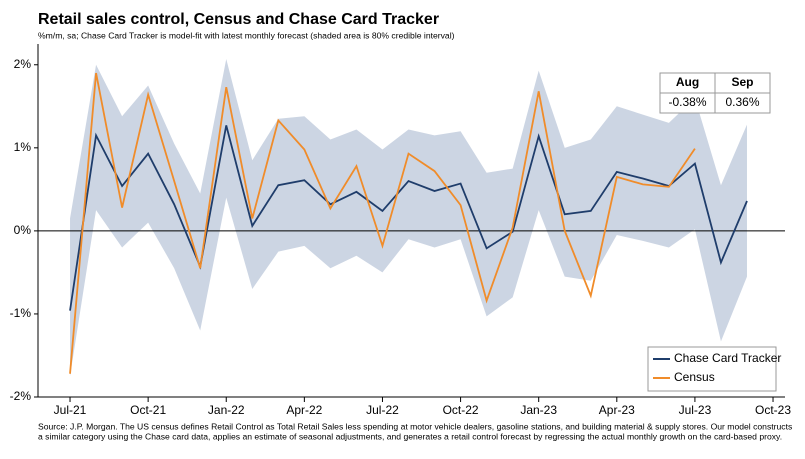  Describe the element at coordinates (21, 396) in the screenshot. I see `y-tick-label: -2%` at that location.